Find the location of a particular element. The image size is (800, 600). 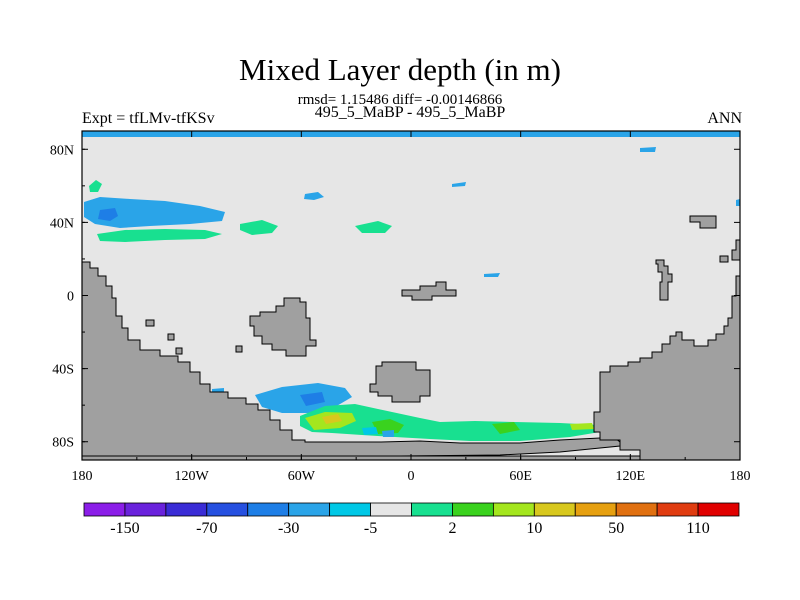

experiment-label: Expt = tfLMv-tfKSv is located at coordinates (148, 118).